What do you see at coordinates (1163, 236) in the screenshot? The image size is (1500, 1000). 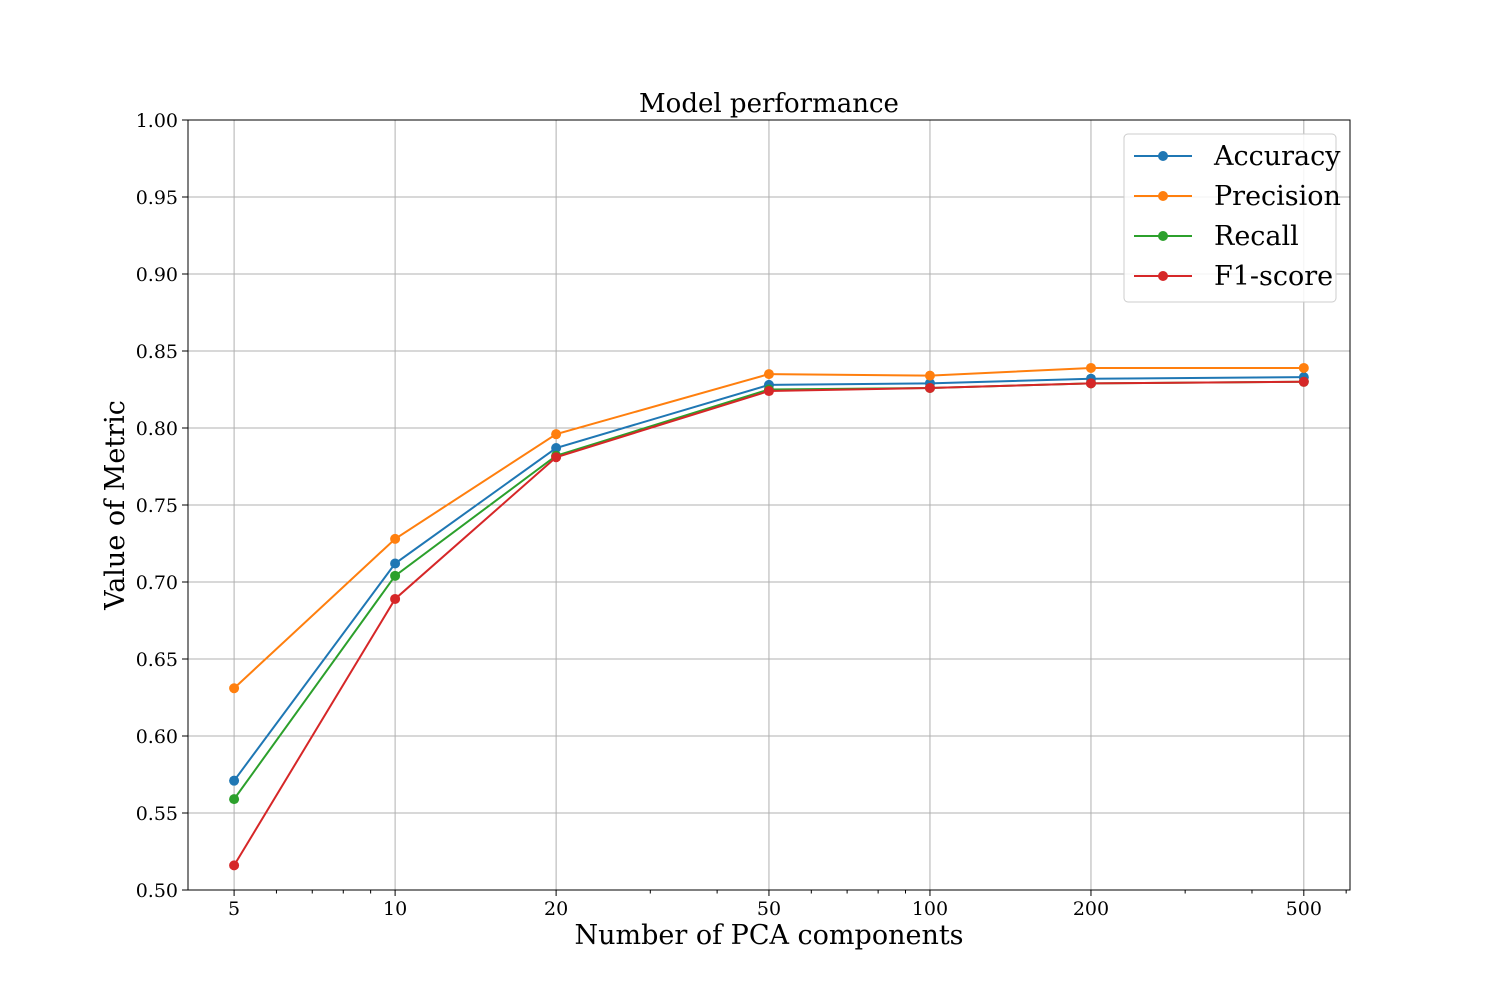 I see `legend-marker-recall` at bounding box center [1163, 236].